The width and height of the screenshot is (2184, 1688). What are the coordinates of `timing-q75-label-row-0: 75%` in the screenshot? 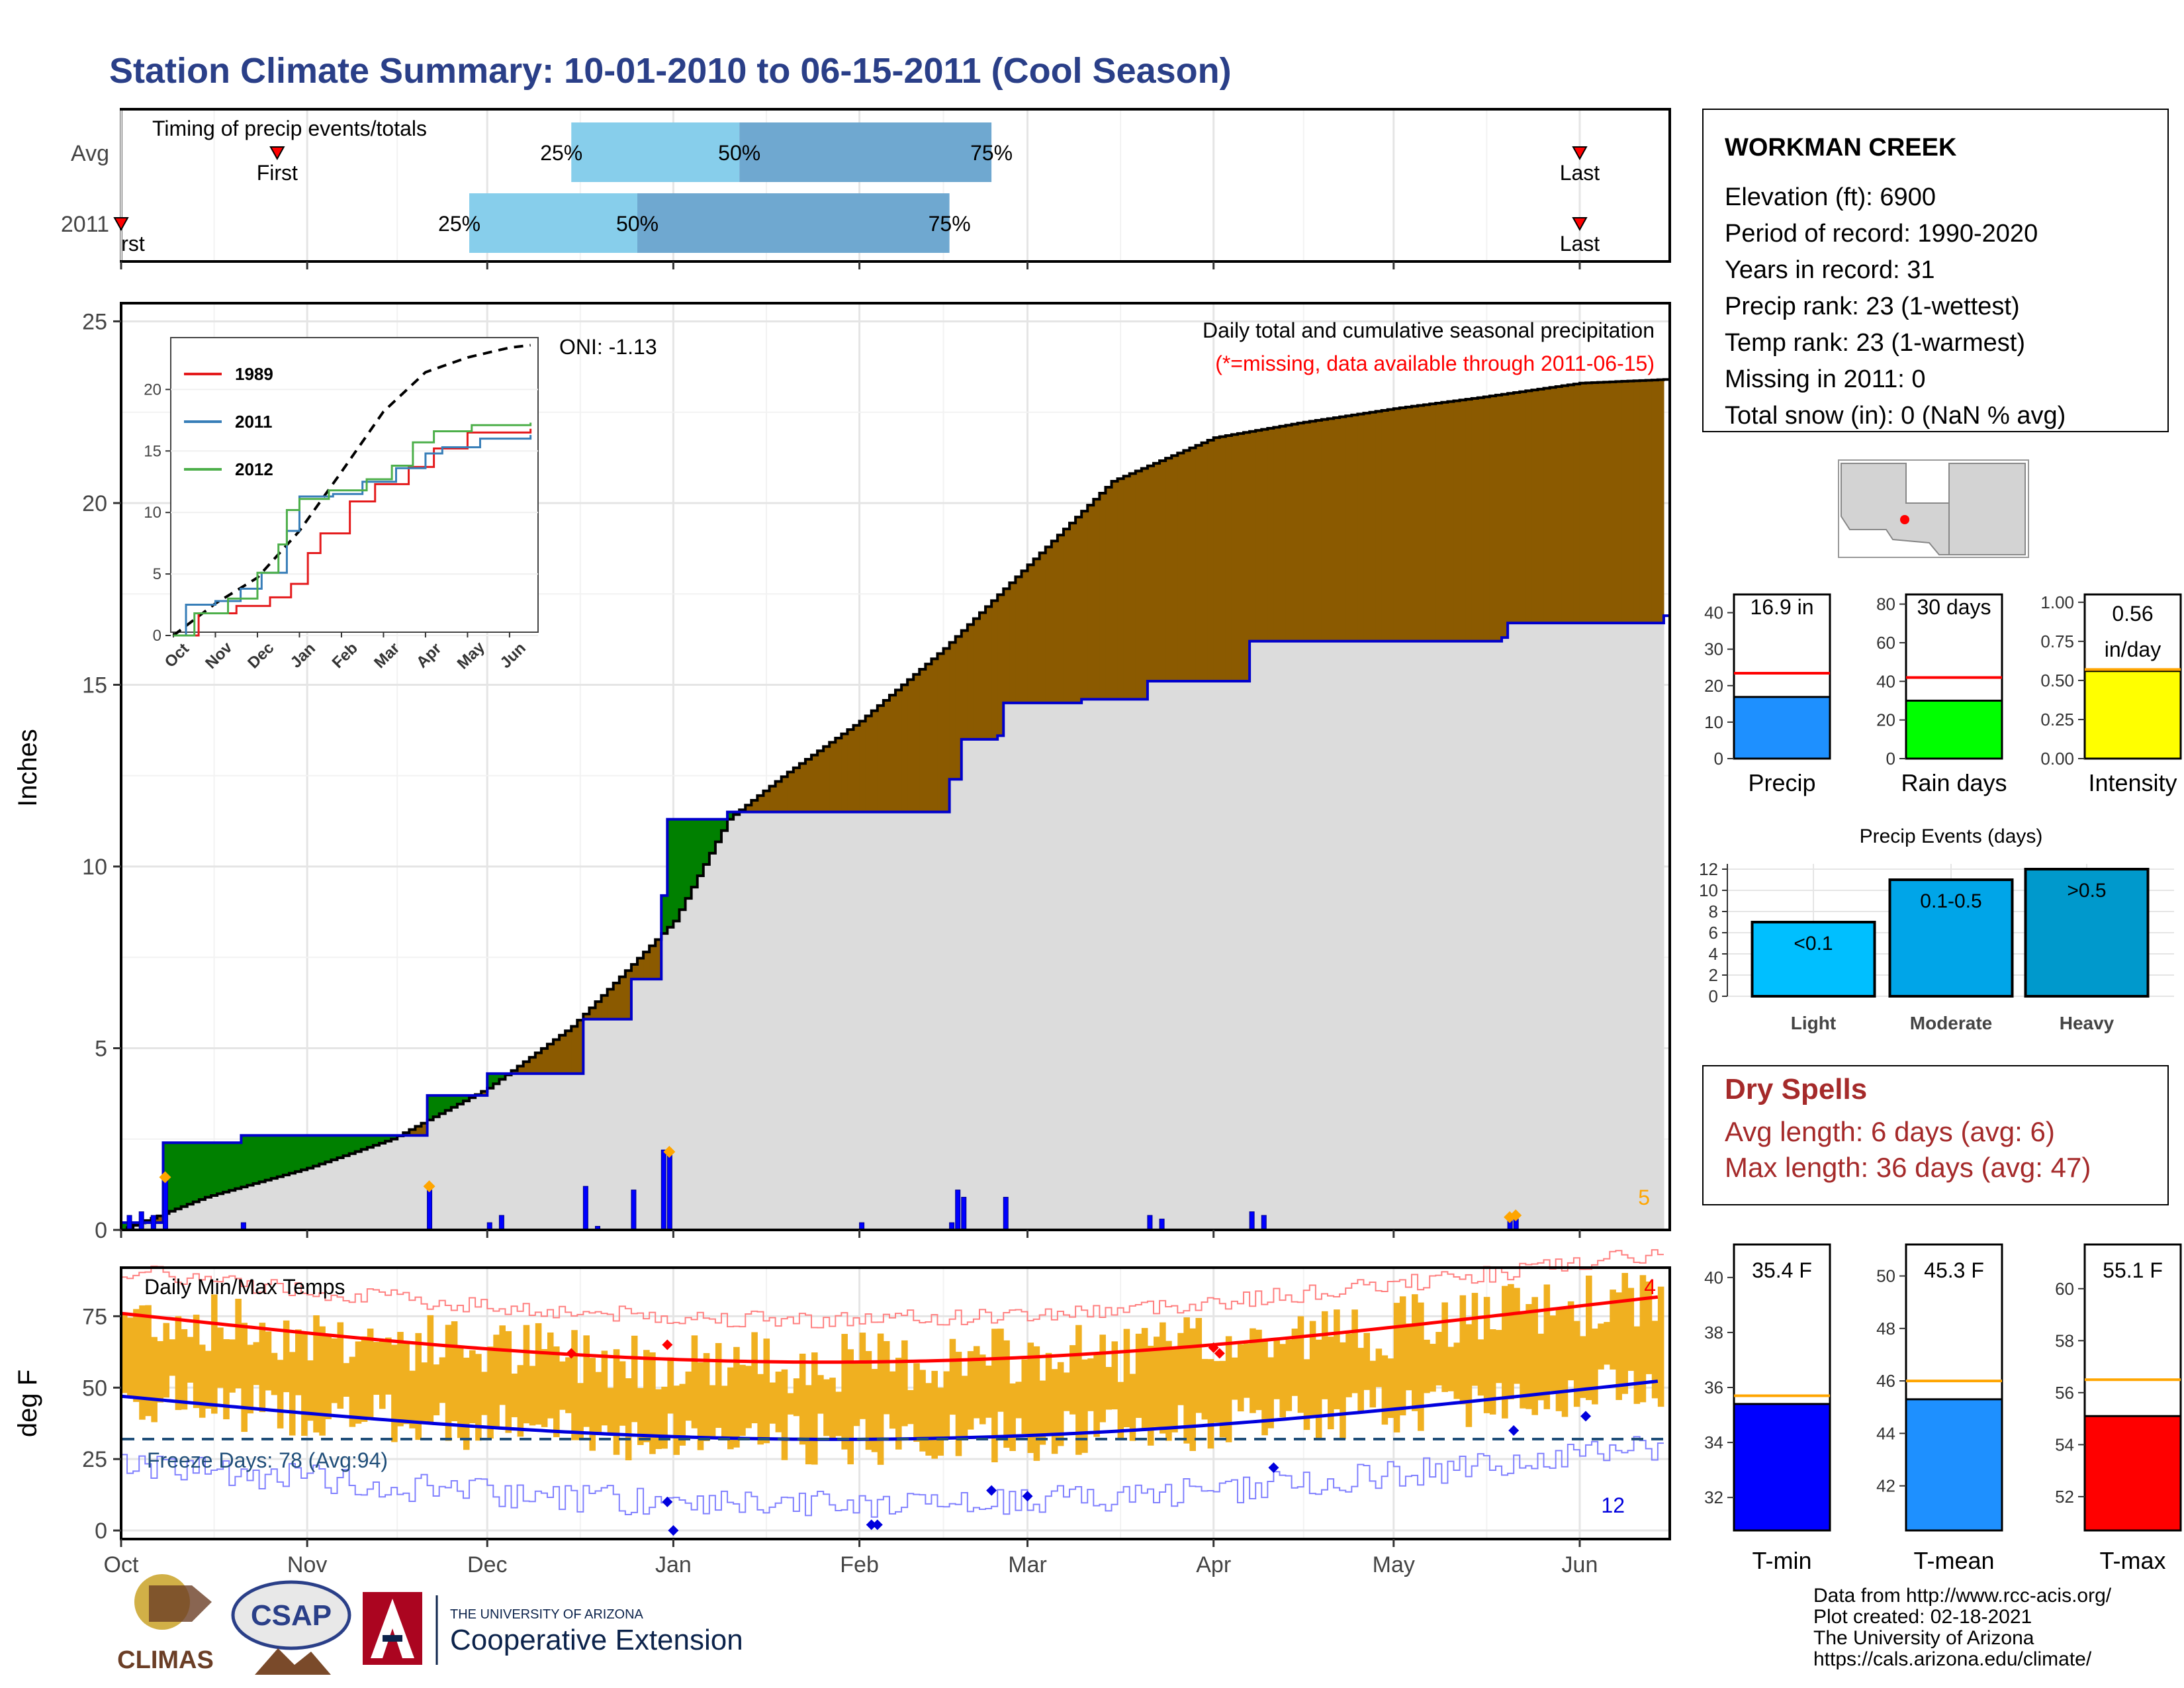 It's located at (991, 153).